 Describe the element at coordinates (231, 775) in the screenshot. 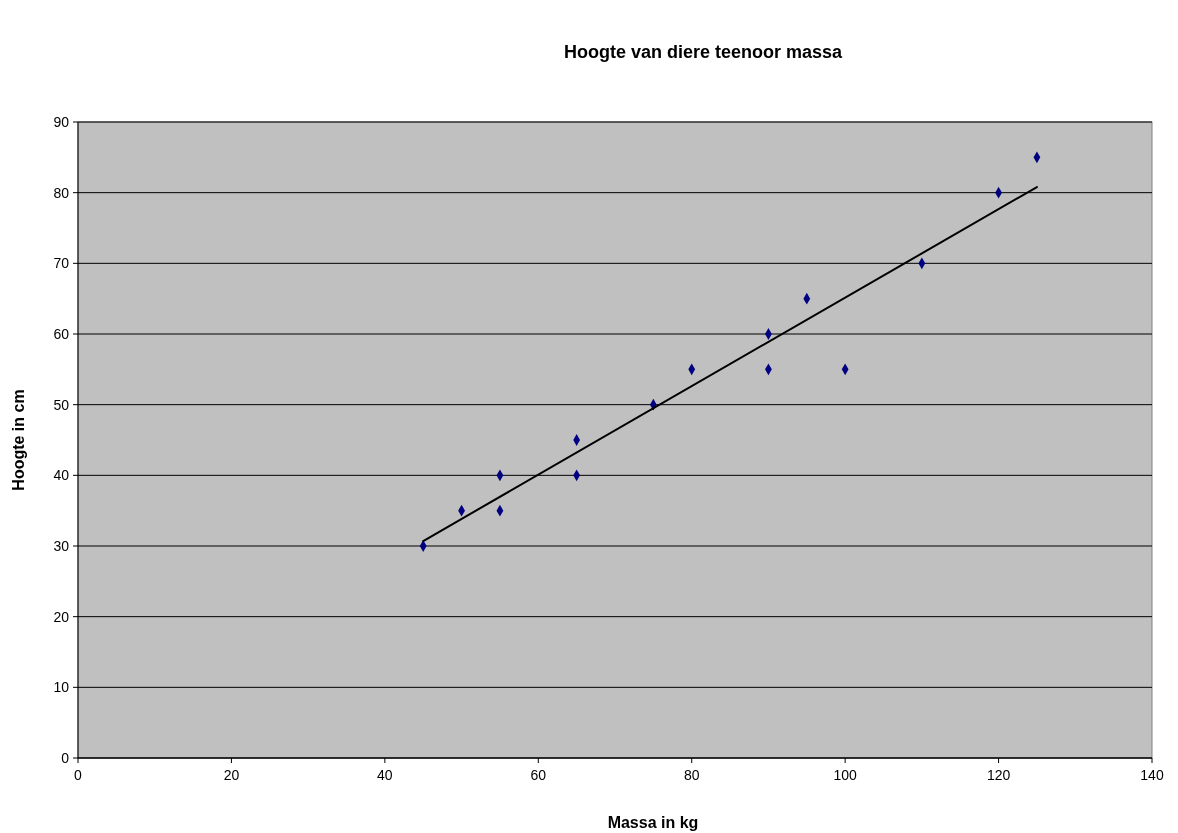

I see `x-tick-label: 20` at that location.